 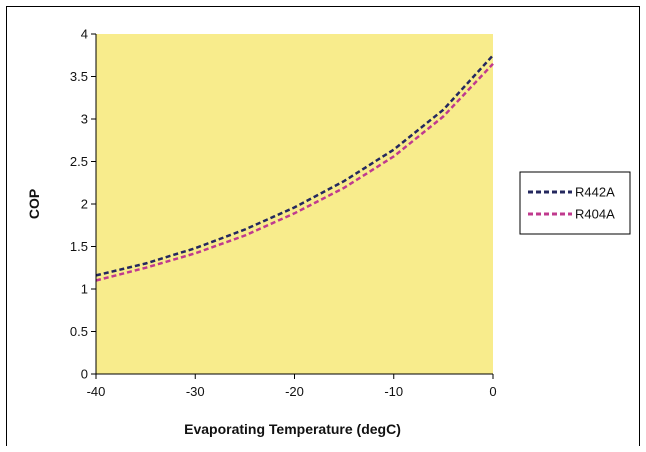 I want to click on legend: R442A R404A, so click(x=575, y=203).